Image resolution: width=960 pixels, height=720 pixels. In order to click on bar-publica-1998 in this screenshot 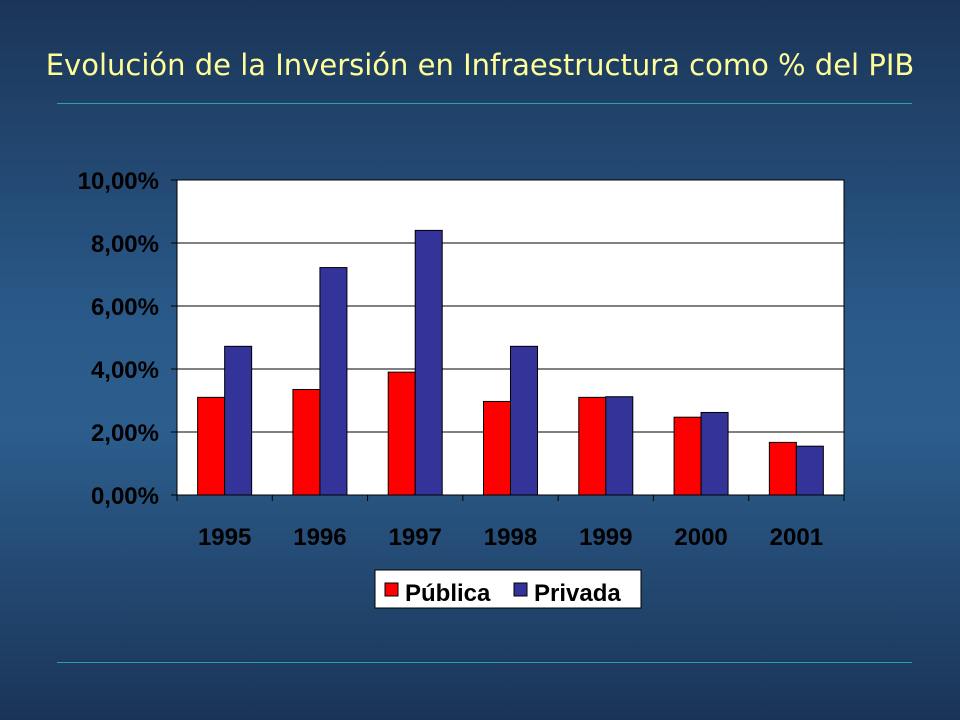, I will do `click(497, 448)`.